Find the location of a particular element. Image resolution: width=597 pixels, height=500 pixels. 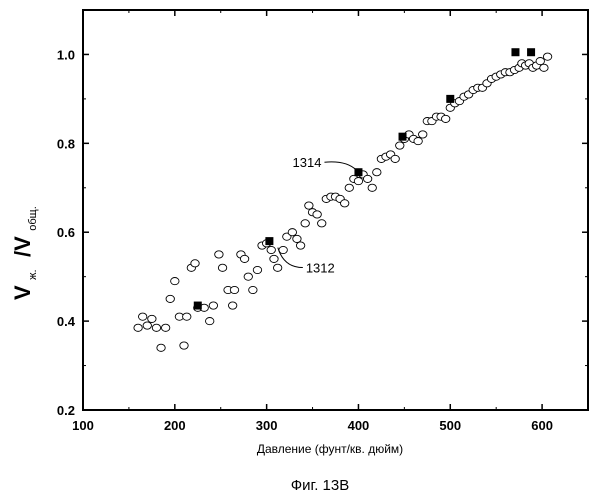

y-tick-label: 1.0 is located at coordinates (66, 54).